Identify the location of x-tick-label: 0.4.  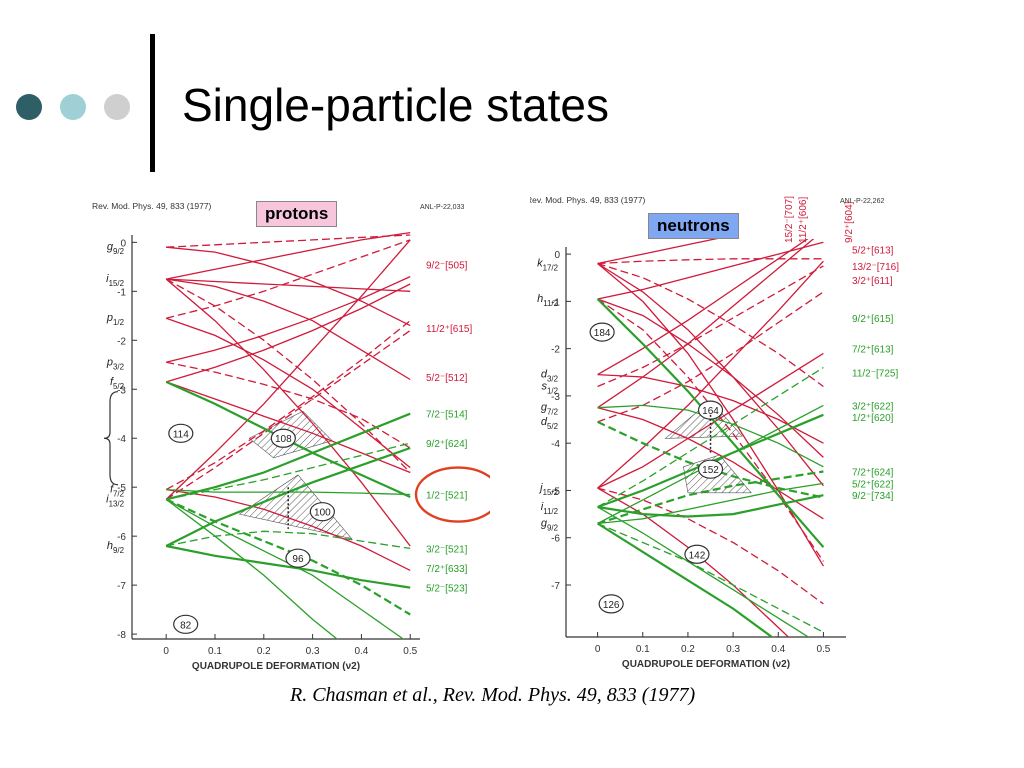
(361, 651).